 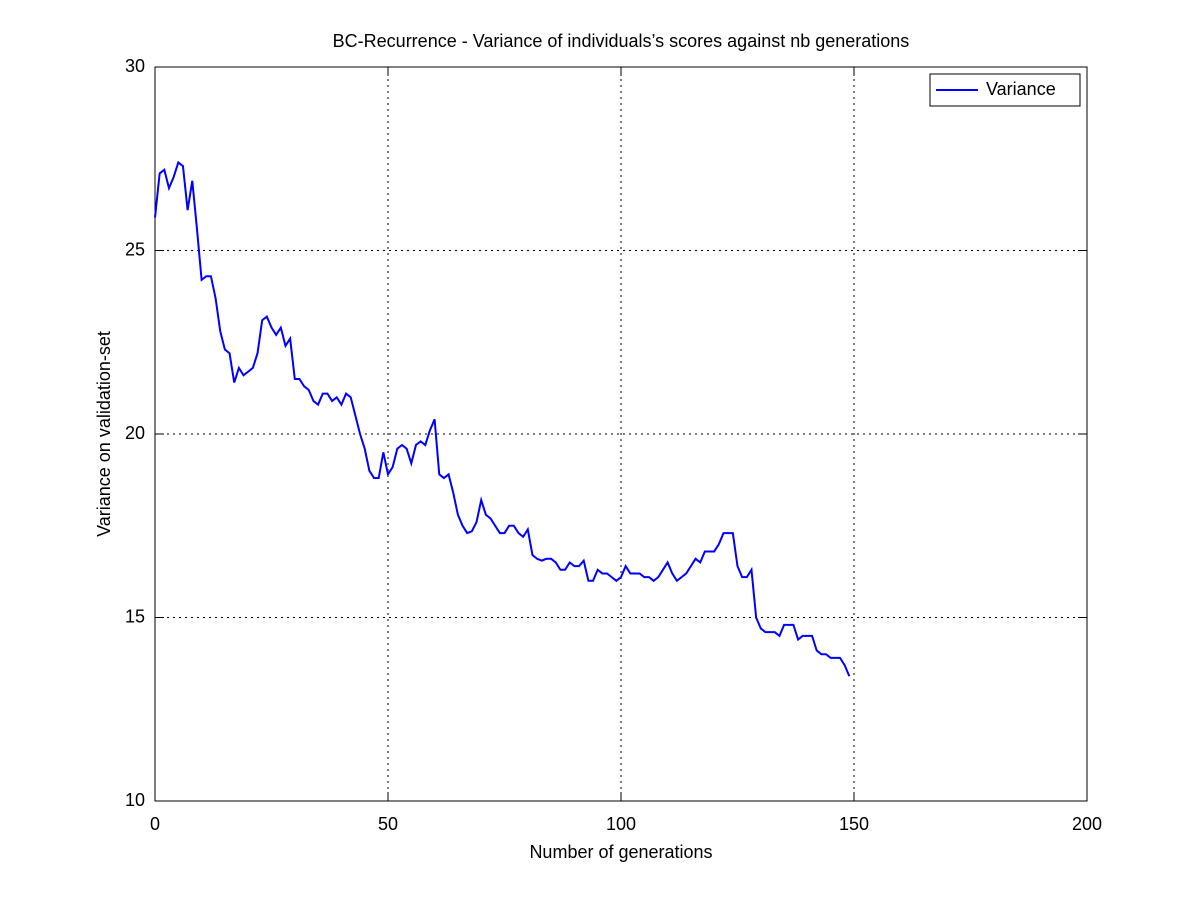 I want to click on x-tick-label: 50, so click(x=388, y=824).